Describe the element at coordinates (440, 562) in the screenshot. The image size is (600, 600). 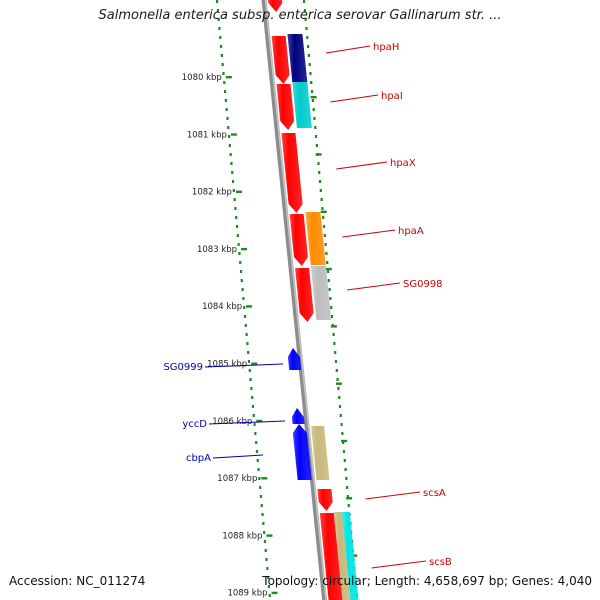
I see `gene-label-scsb: scsB` at that location.